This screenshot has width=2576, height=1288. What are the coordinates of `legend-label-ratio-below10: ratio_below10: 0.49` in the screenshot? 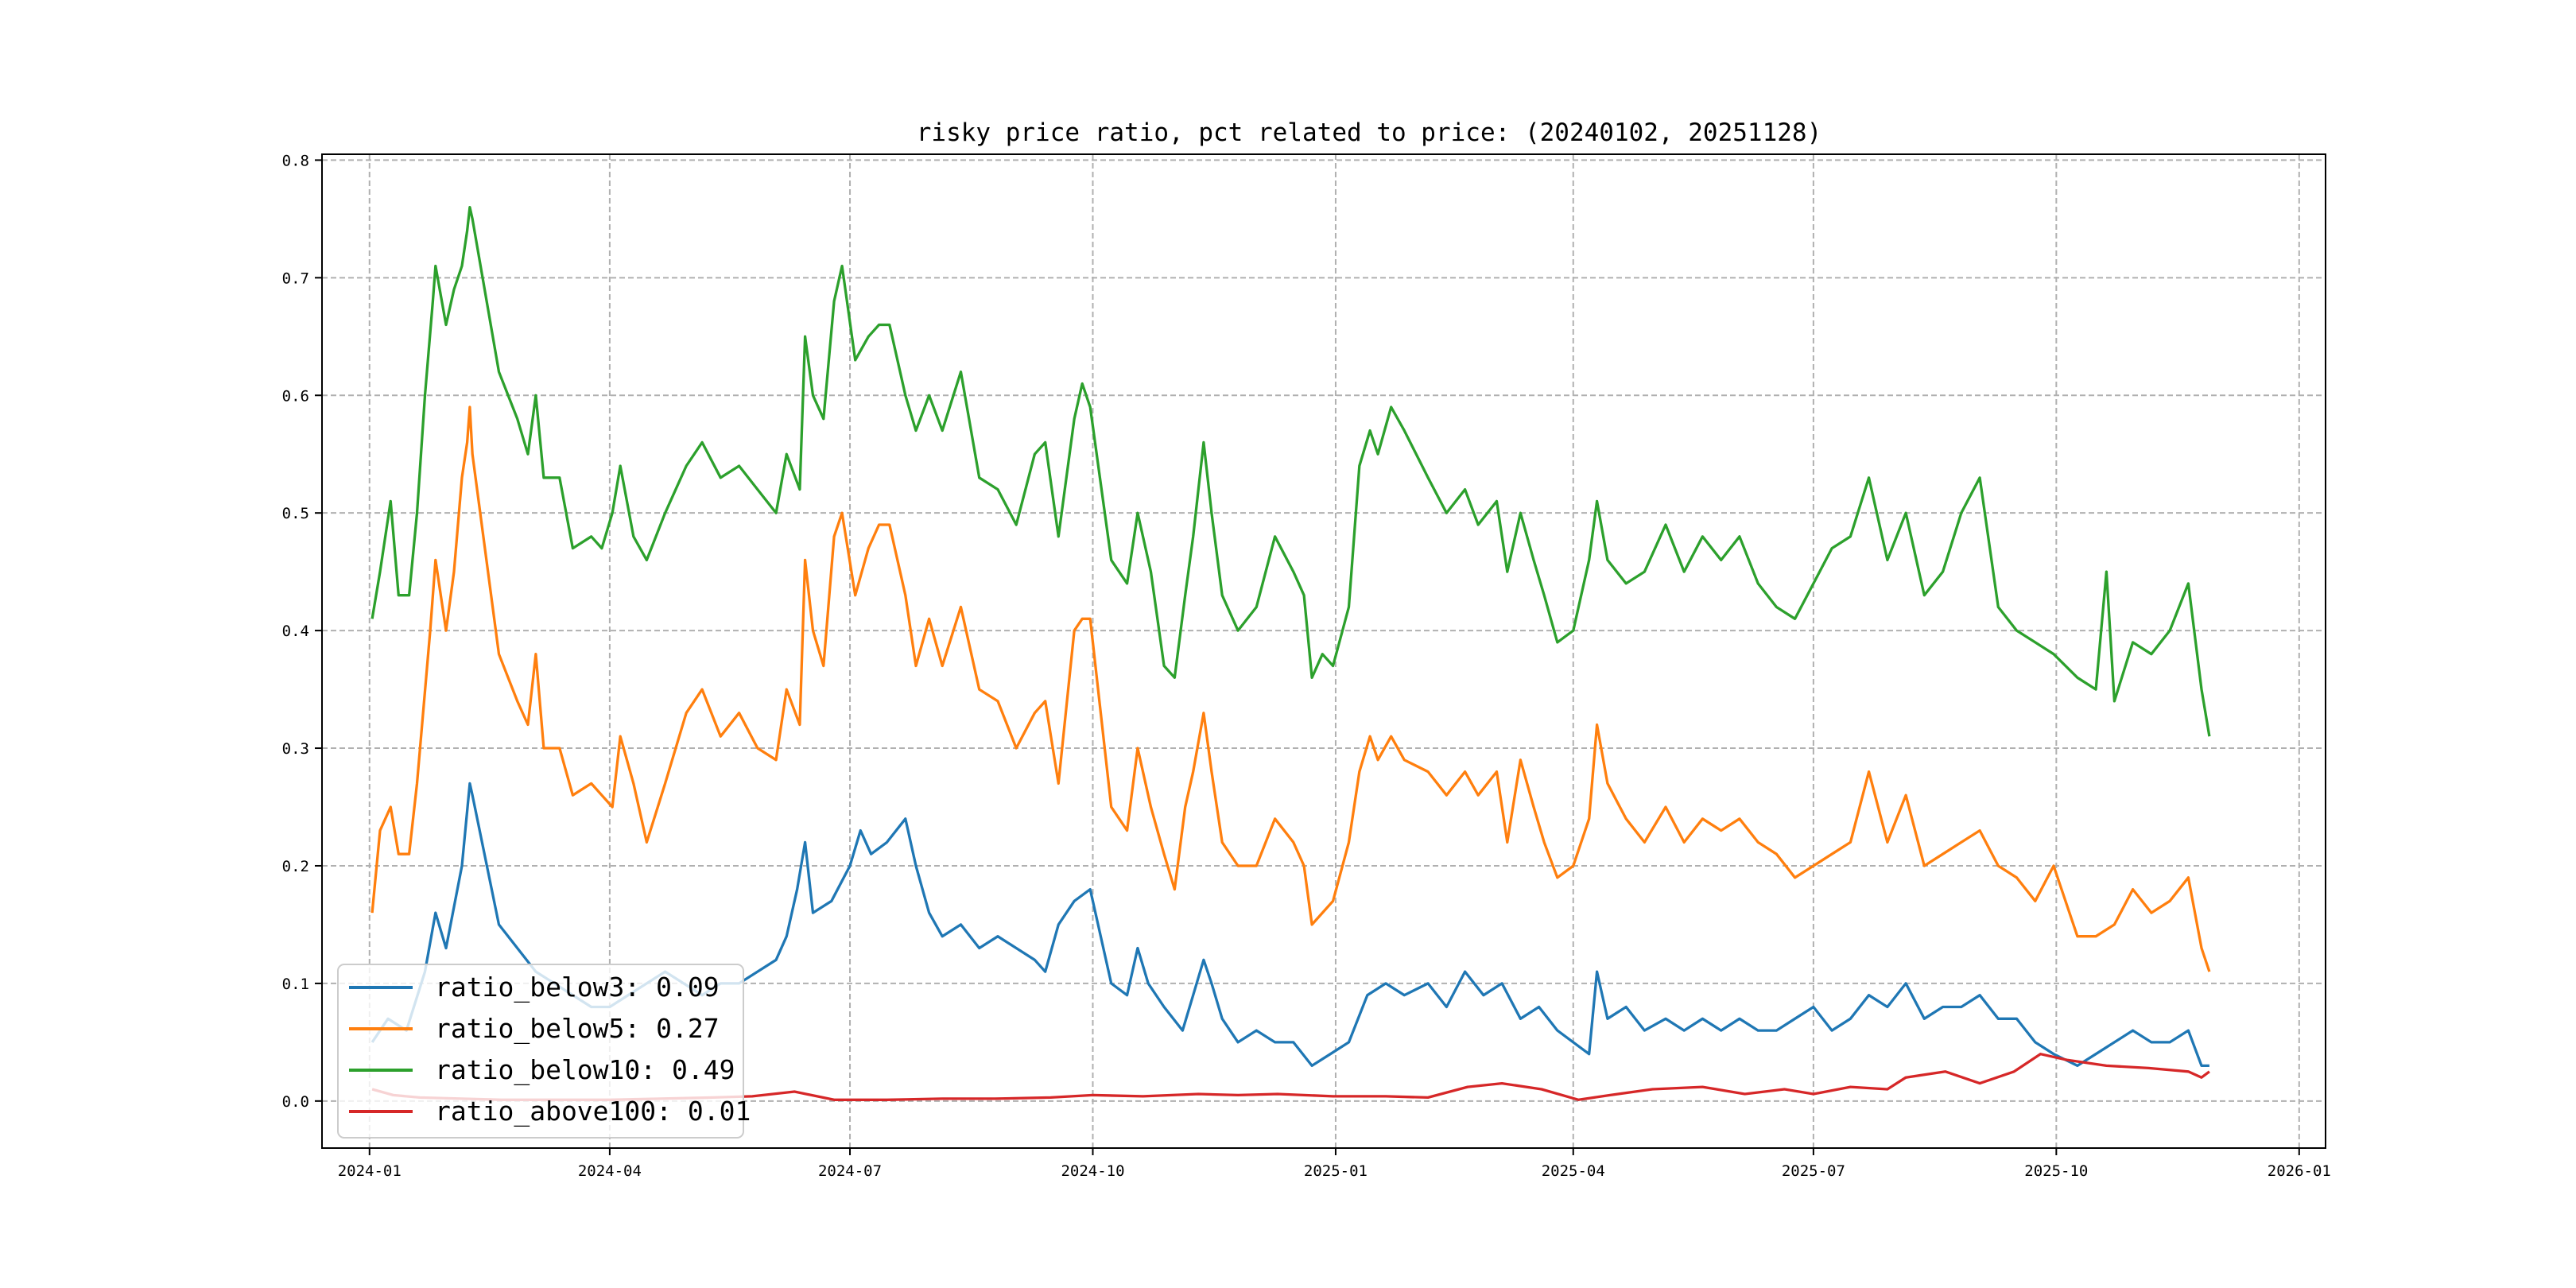 It's located at (585, 1070).